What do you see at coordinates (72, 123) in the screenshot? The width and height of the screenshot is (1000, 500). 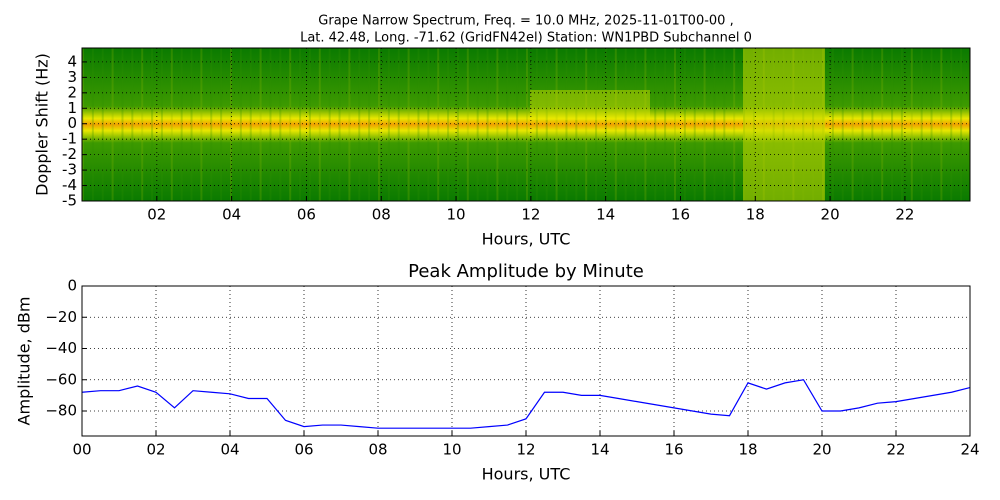 I see `y-tick-label: 0` at bounding box center [72, 123].